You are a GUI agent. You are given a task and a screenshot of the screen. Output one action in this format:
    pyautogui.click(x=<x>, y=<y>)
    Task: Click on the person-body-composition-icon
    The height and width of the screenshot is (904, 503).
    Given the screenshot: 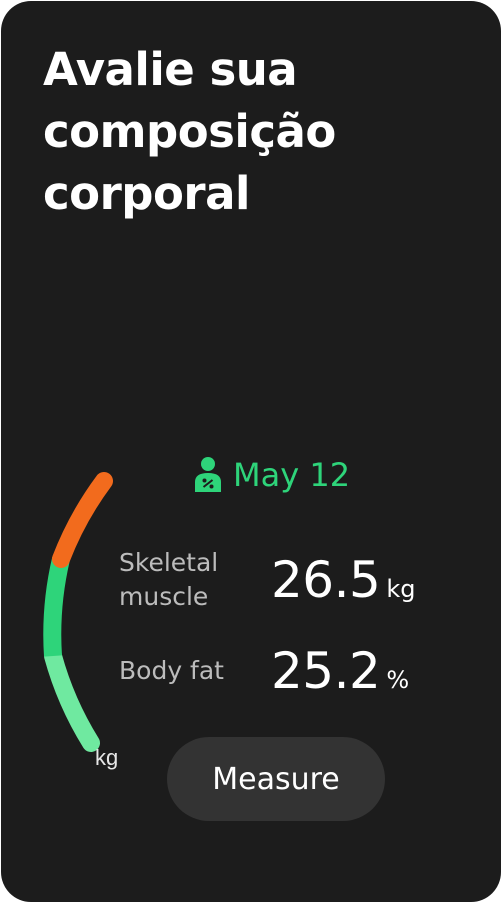 What is the action you would take?
    pyautogui.click(x=208, y=474)
    